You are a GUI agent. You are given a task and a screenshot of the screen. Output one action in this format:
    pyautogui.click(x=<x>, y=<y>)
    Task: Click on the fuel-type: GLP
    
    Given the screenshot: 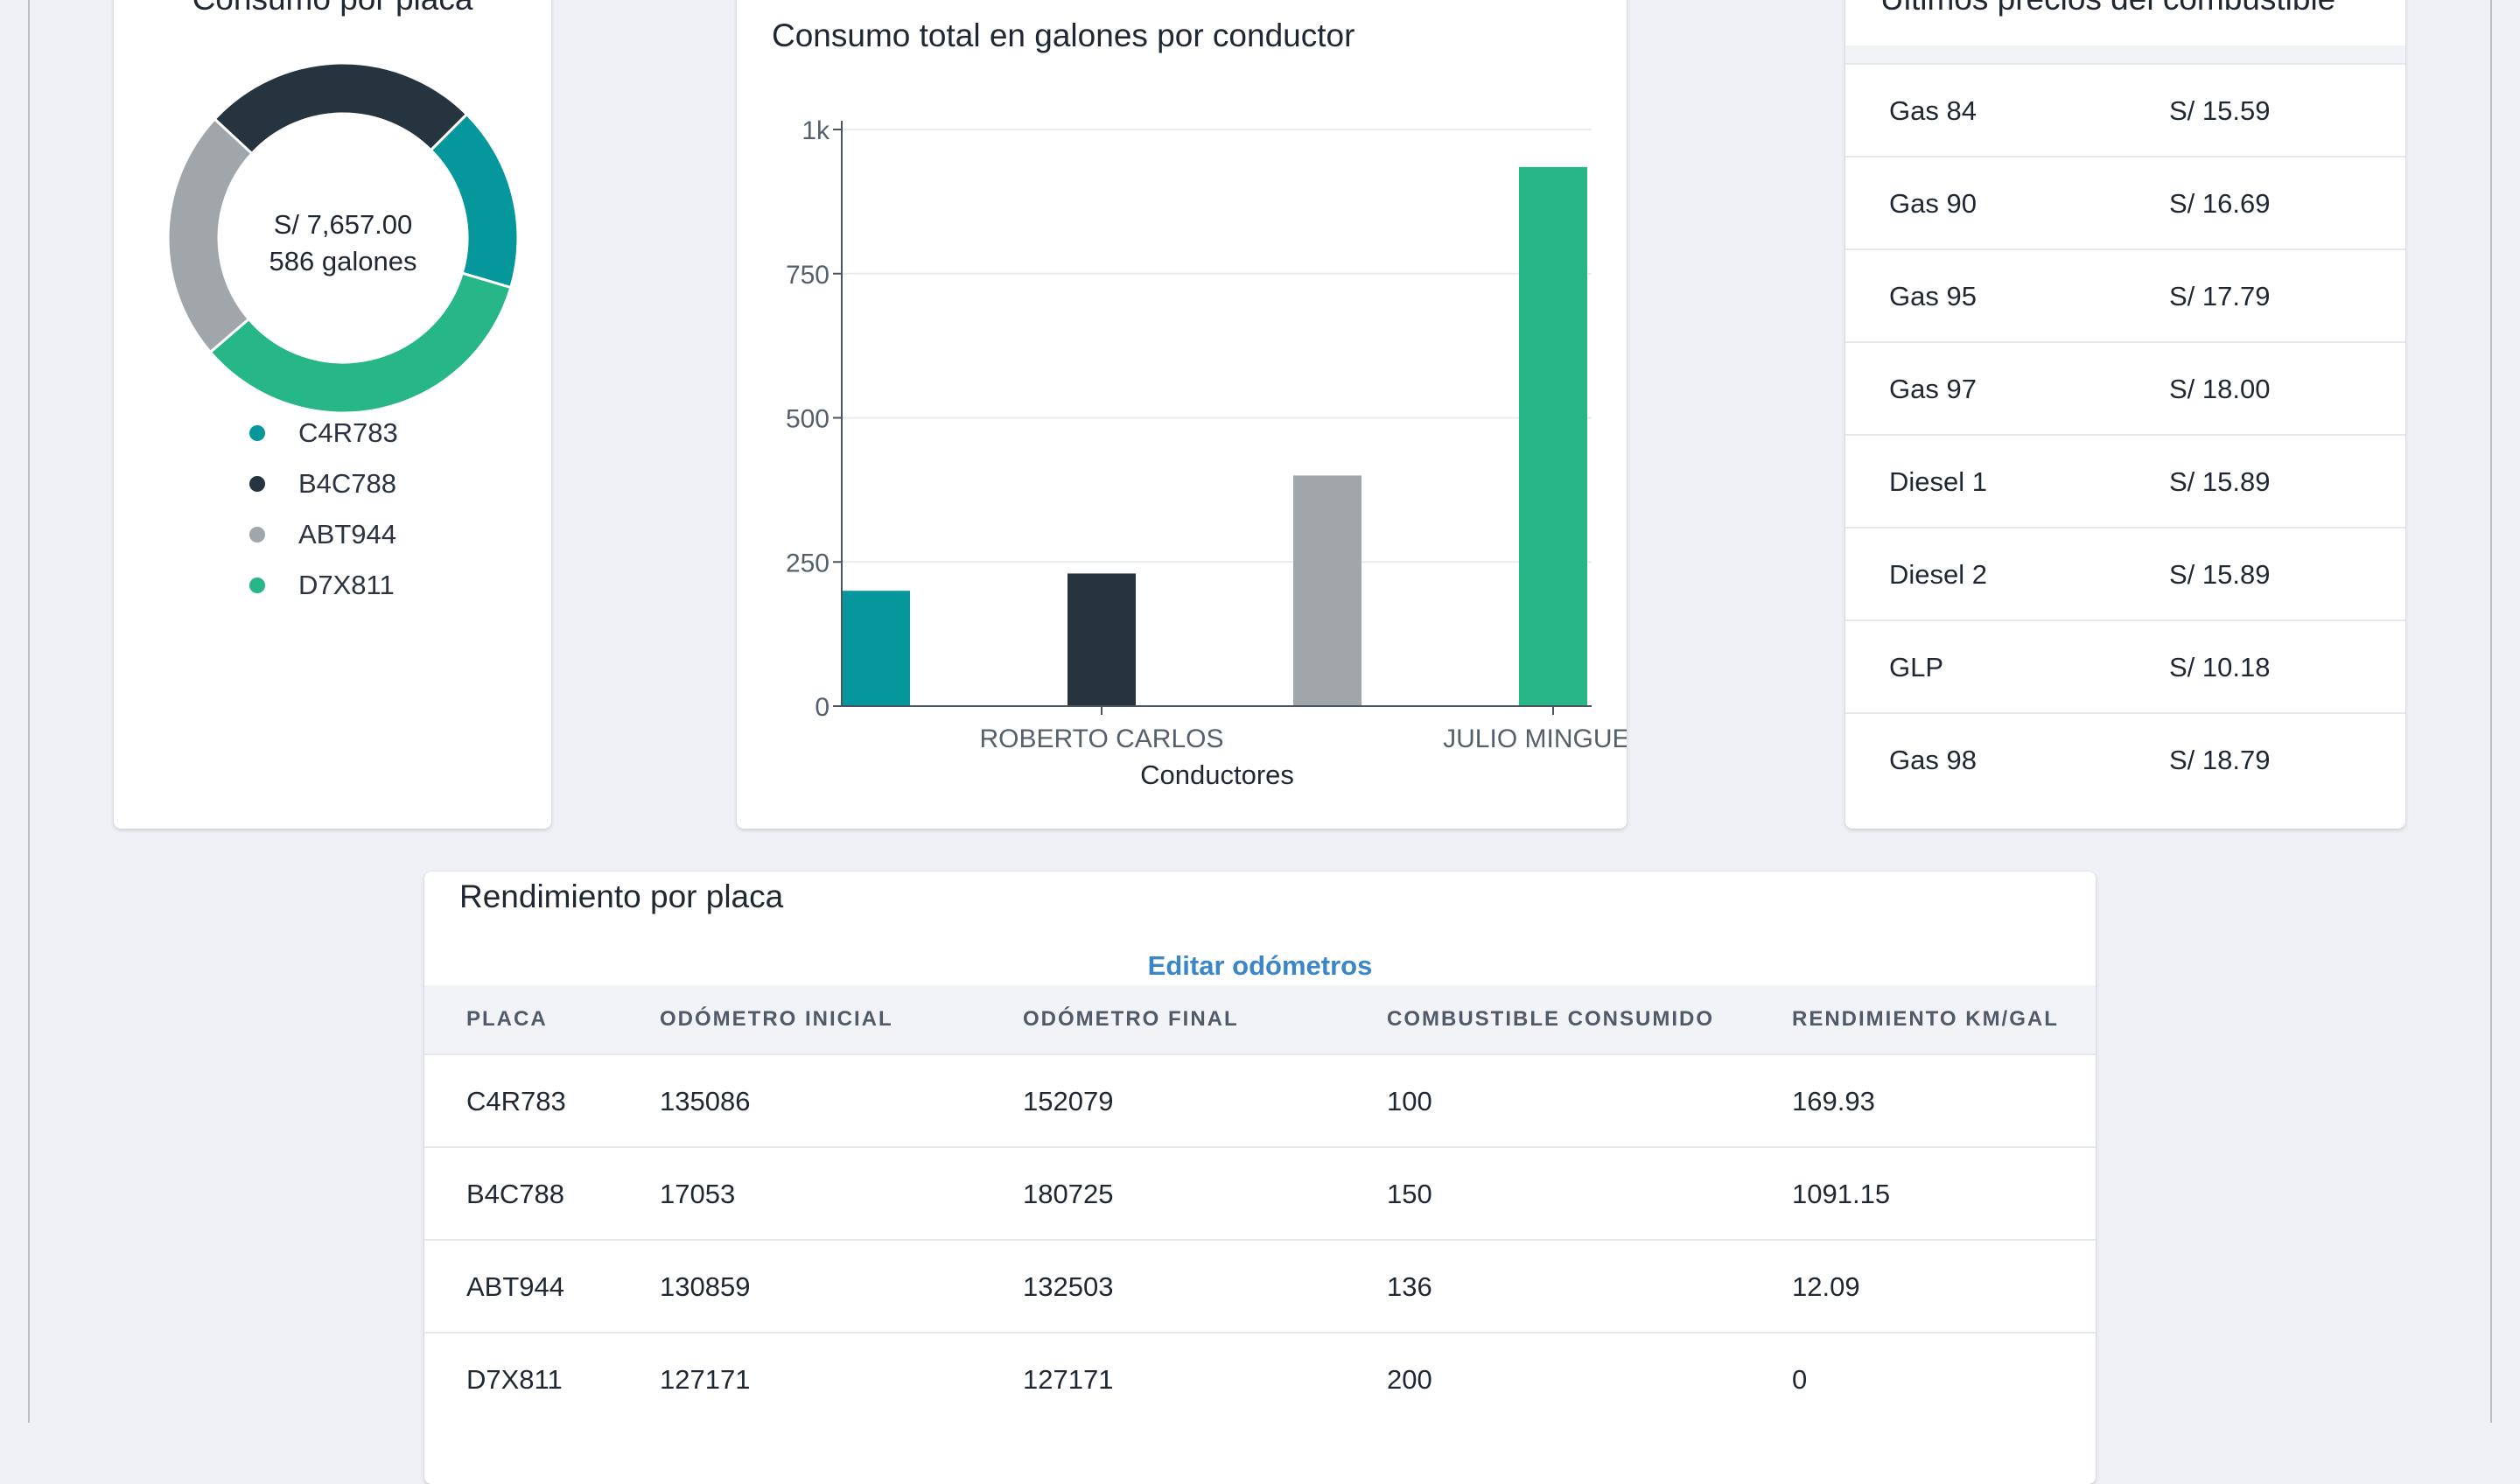 What is the action you would take?
    pyautogui.click(x=1916, y=667)
    